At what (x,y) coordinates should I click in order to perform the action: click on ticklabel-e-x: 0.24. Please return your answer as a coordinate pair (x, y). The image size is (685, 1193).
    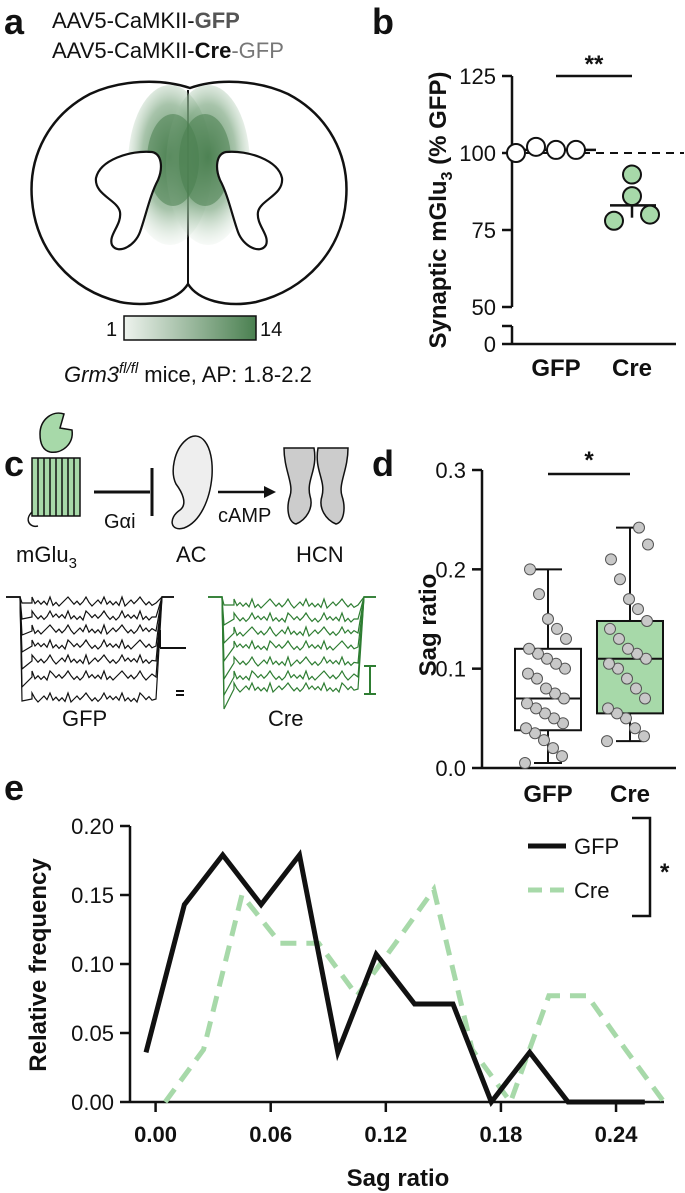
    Looking at the image, I should click on (617, 1134).